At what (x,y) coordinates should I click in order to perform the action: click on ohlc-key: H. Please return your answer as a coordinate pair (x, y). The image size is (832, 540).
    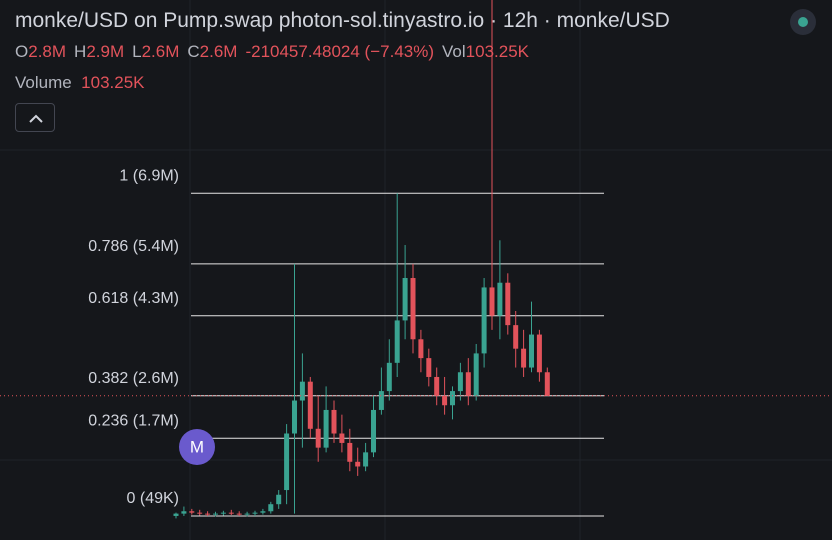
    Looking at the image, I should click on (80, 51).